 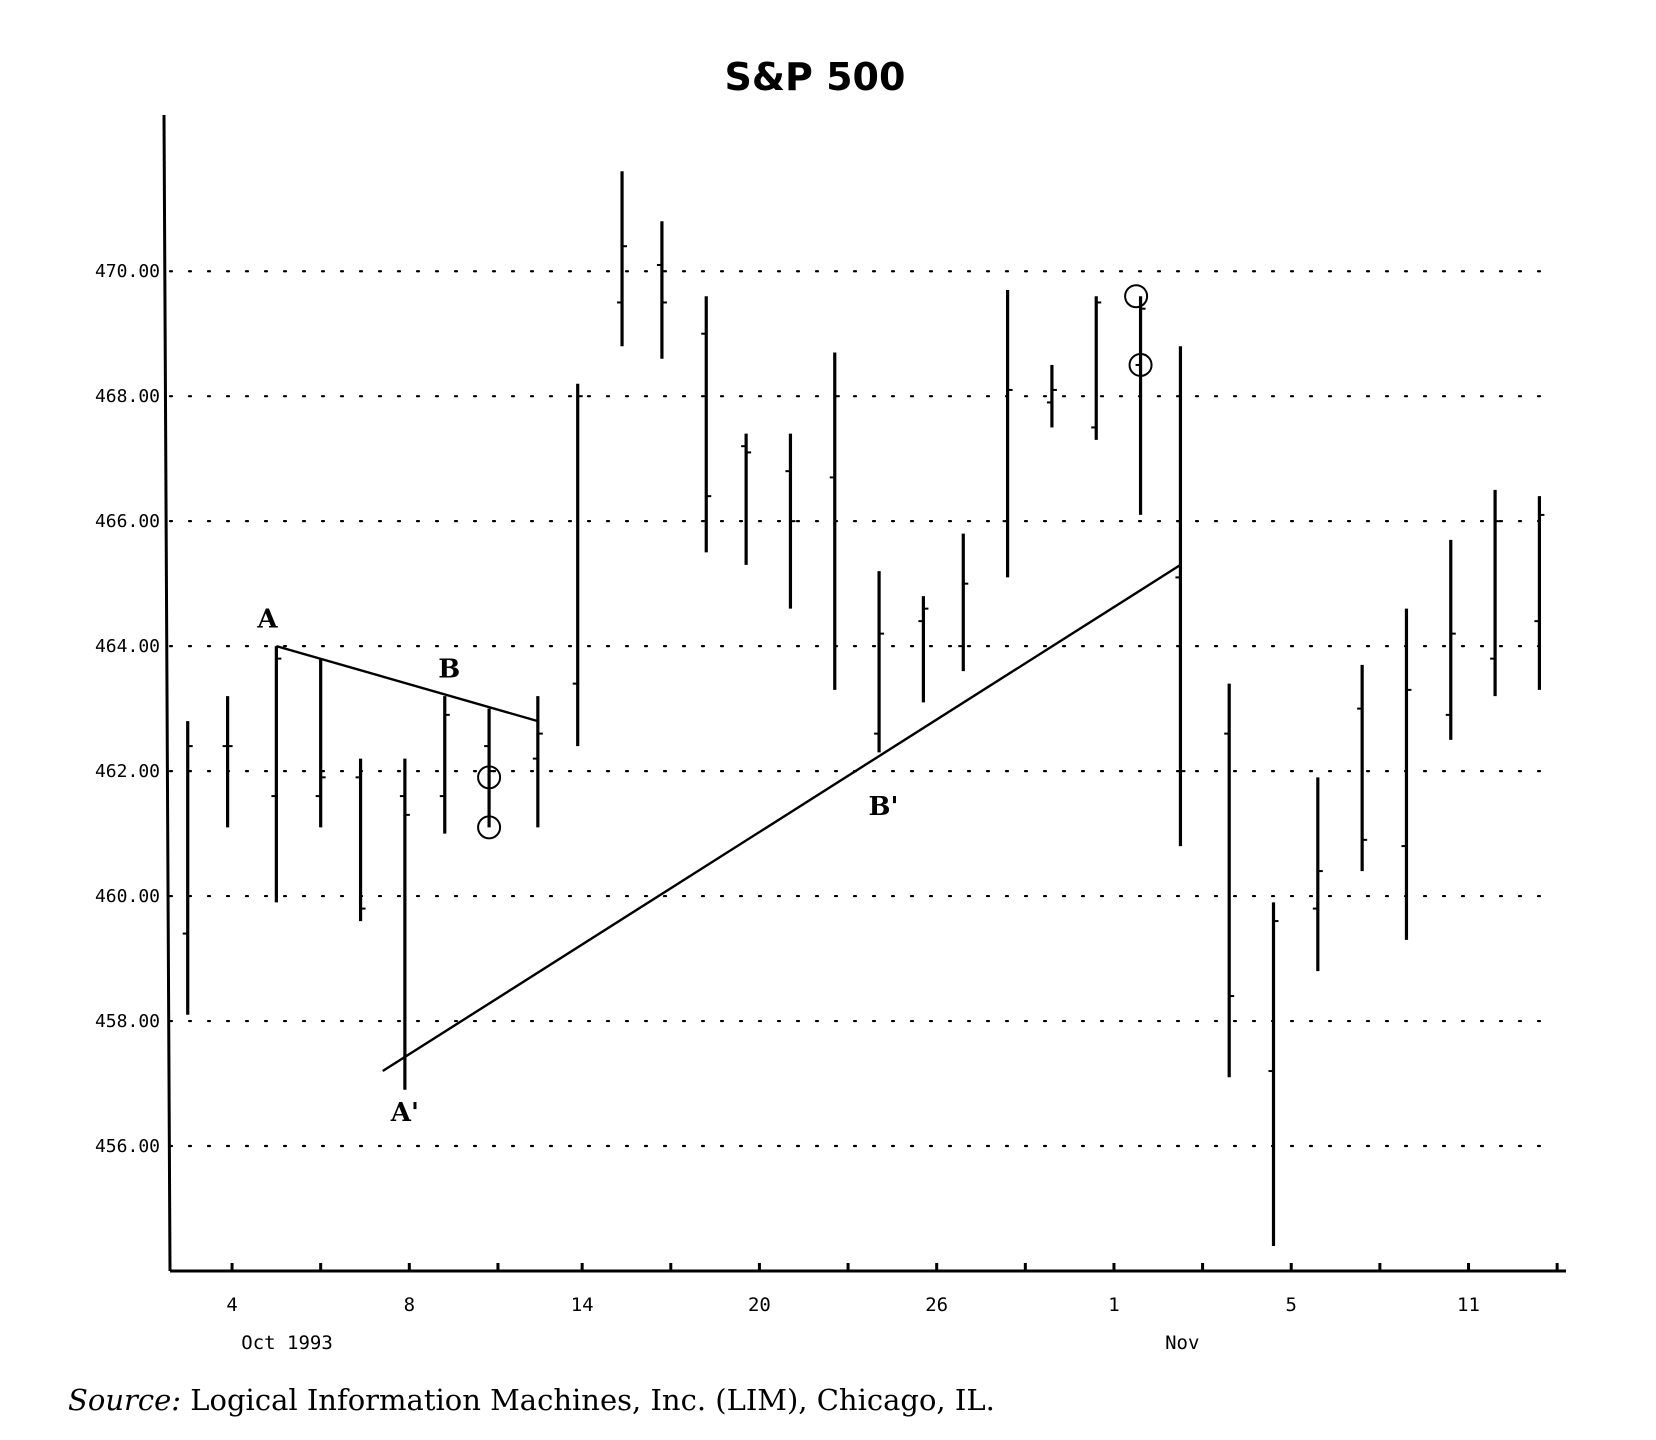 What do you see at coordinates (1468, 1305) in the screenshot?
I see `x-tick-label: 11` at bounding box center [1468, 1305].